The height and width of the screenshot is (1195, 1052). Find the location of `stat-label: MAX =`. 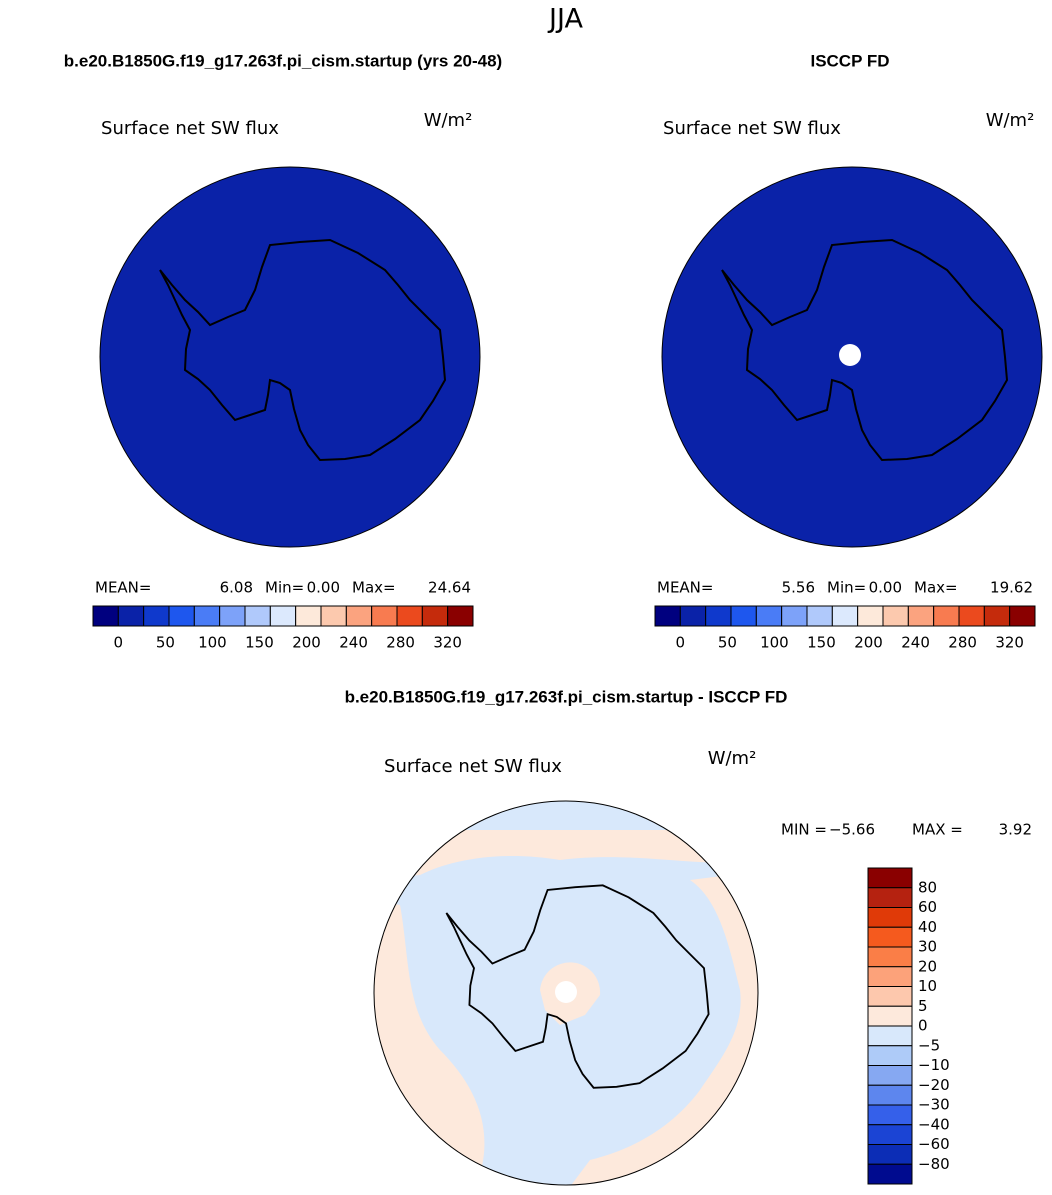

stat-label: MAX = is located at coordinates (937, 830).